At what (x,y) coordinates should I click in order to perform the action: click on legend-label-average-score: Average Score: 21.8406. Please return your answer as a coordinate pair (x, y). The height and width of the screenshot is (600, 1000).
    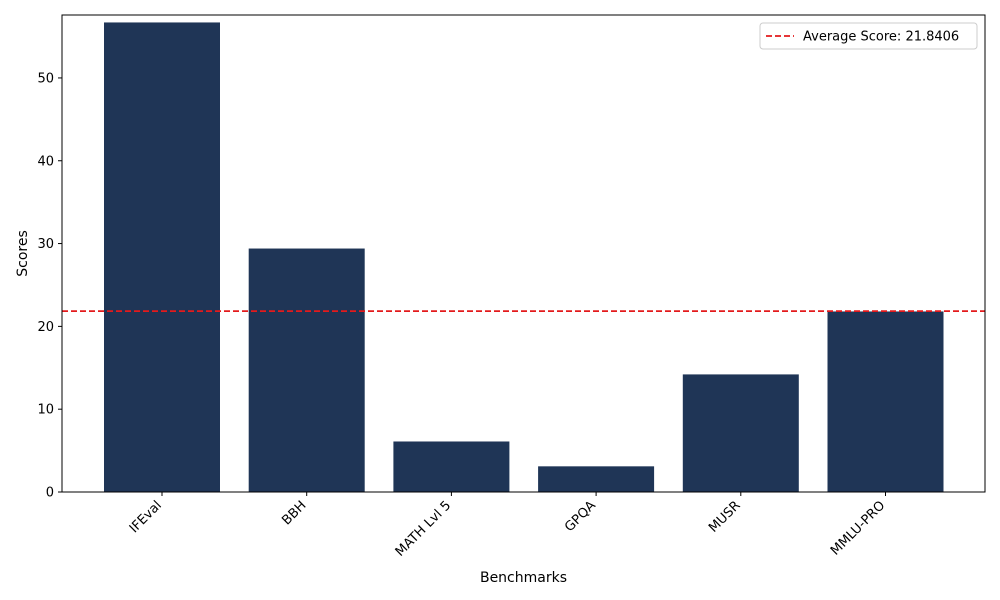
    Looking at the image, I should click on (881, 37).